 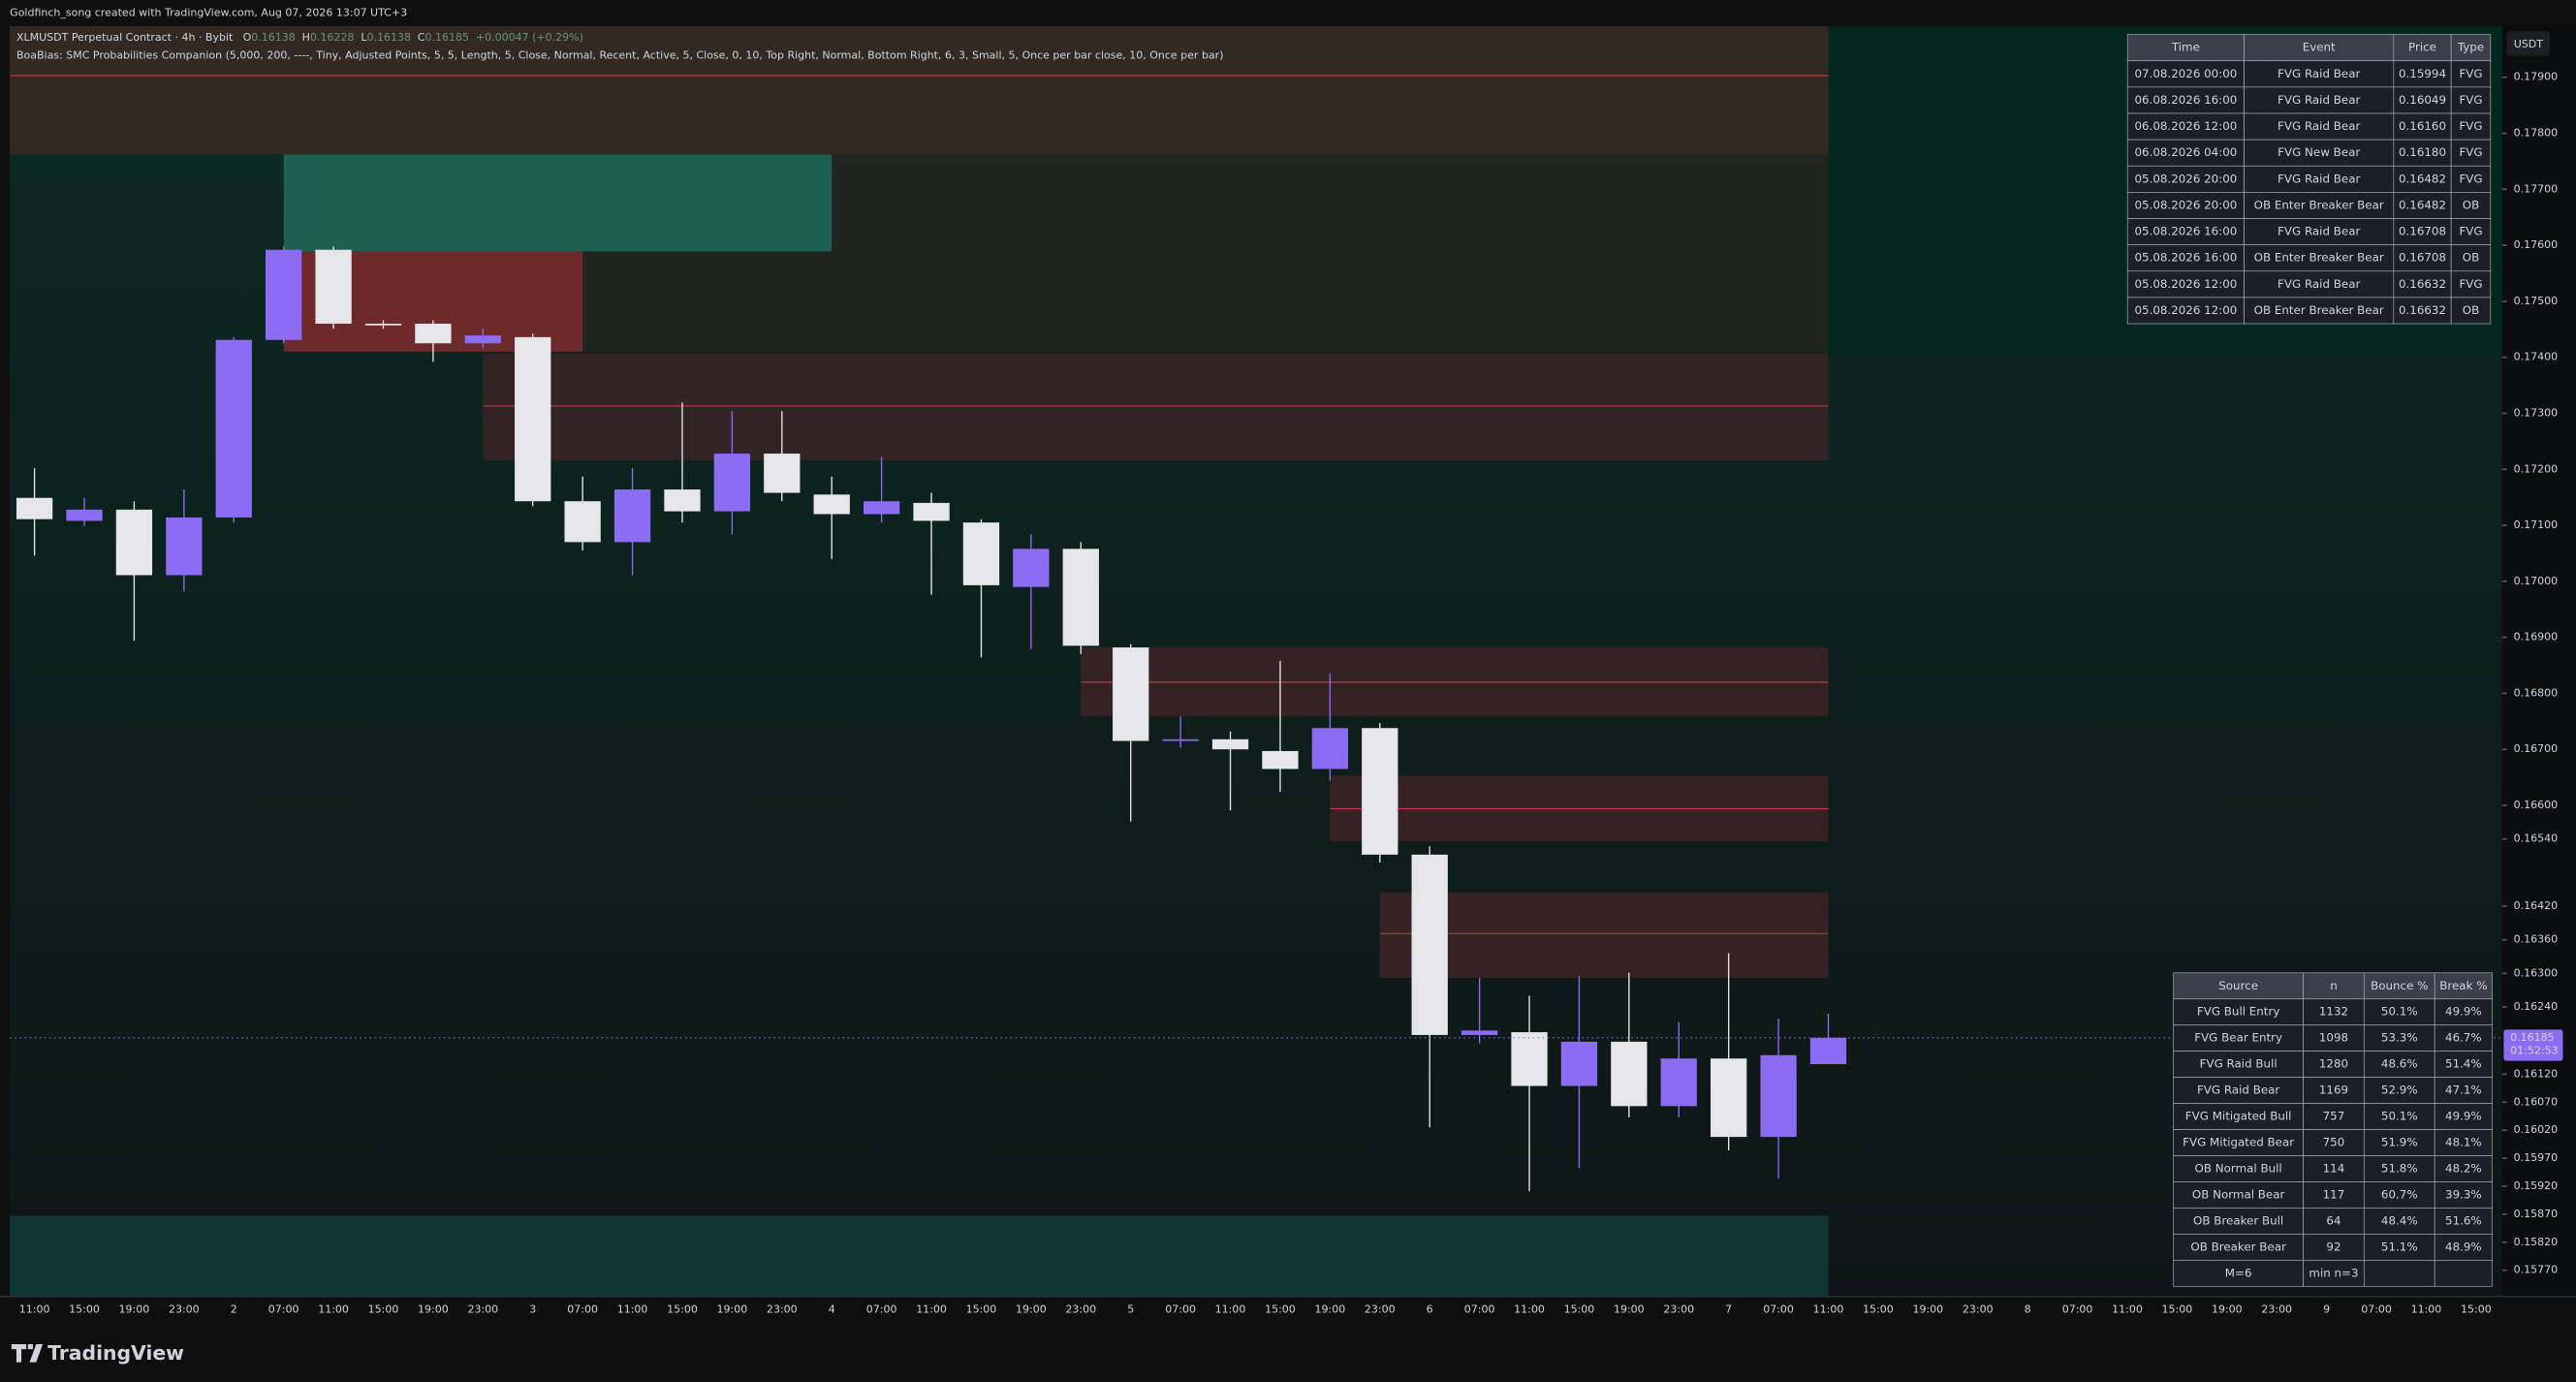 What do you see at coordinates (2238, 1220) in the screenshot?
I see `table-text: OB Breaker Bull` at bounding box center [2238, 1220].